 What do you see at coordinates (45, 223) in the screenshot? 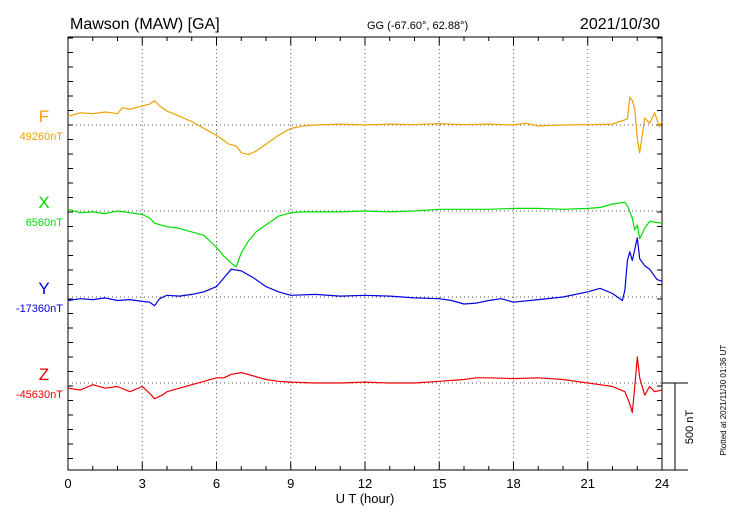
I see `baseline-value-x: 6560nT` at bounding box center [45, 223].